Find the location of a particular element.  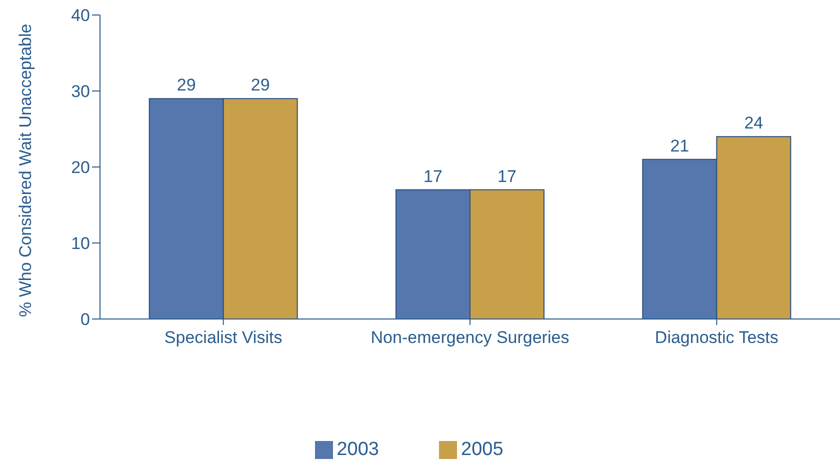

y-axis-title: % Who Considered Wait Unacceptable is located at coordinates (26, 170).